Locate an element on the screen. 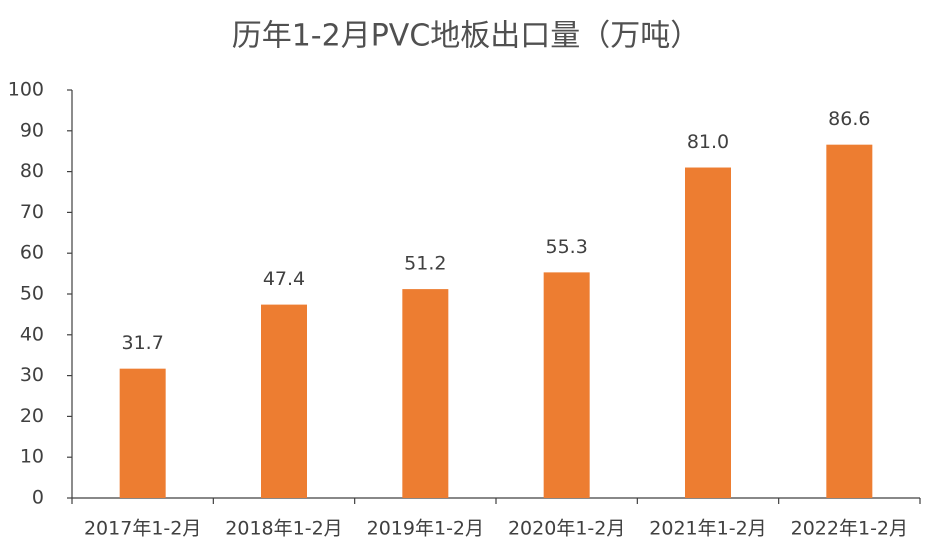 This screenshot has height=546, width=934. value-label: 47.4 is located at coordinates (284, 279).